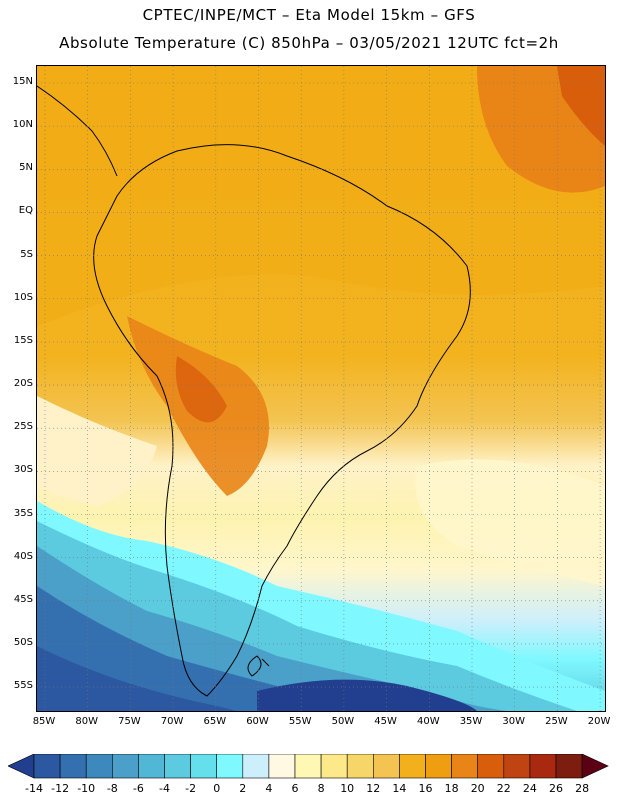  Describe the element at coordinates (23, 642) in the screenshot. I see `latitude-tick-label: 50S` at that location.